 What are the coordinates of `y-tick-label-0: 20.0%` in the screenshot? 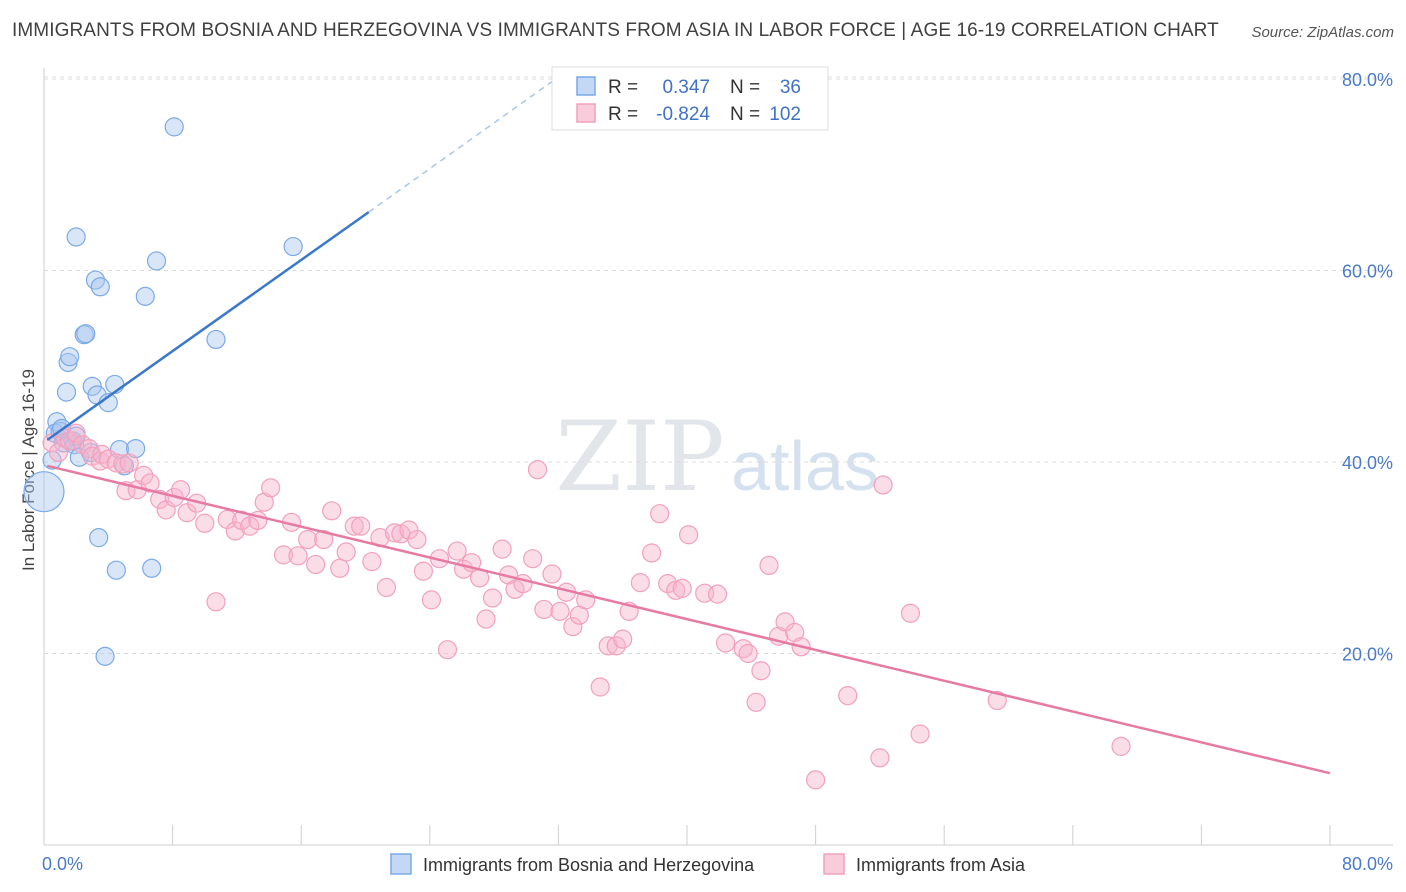 It's located at (1367, 655).